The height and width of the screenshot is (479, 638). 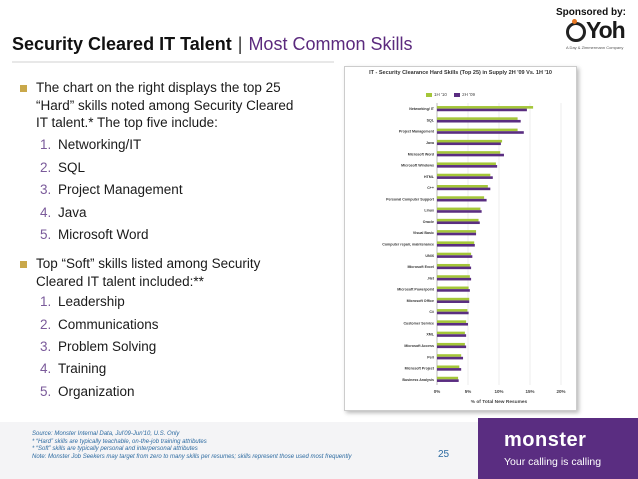 I want to click on soft-skill-item-1: 1. Leadership, so click(x=82, y=301).